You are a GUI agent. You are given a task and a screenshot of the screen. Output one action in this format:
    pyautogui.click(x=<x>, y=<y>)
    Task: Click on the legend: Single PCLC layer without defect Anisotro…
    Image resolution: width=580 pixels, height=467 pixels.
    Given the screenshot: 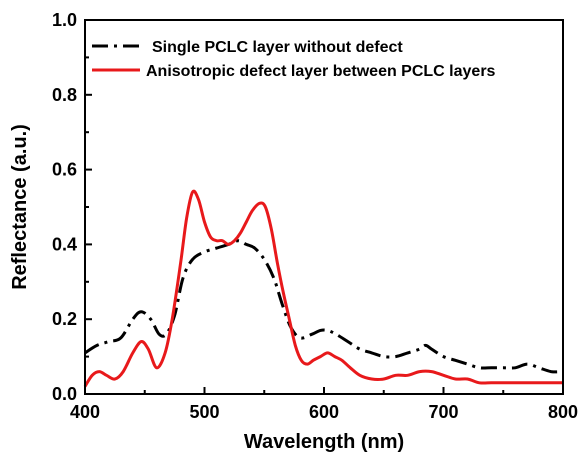 What is the action you would take?
    pyautogui.click(x=294, y=59)
    